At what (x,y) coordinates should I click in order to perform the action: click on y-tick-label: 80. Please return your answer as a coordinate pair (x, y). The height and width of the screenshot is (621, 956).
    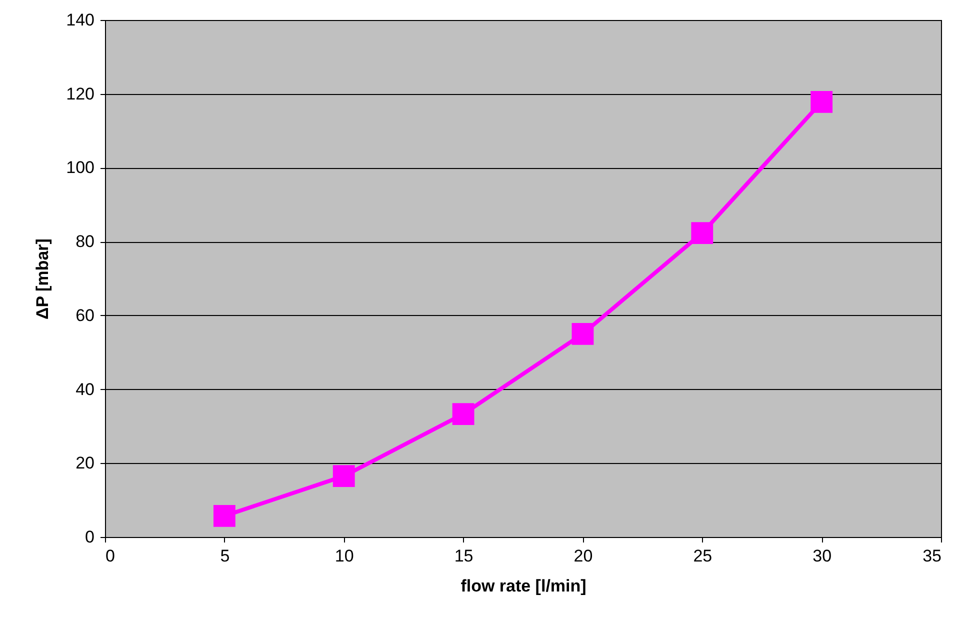
    Looking at the image, I should click on (85, 242).